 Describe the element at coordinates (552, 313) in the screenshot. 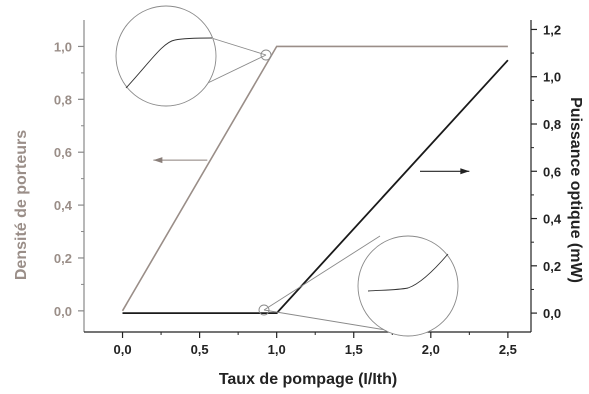

I see `right-y-tick-label: 0,0` at that location.